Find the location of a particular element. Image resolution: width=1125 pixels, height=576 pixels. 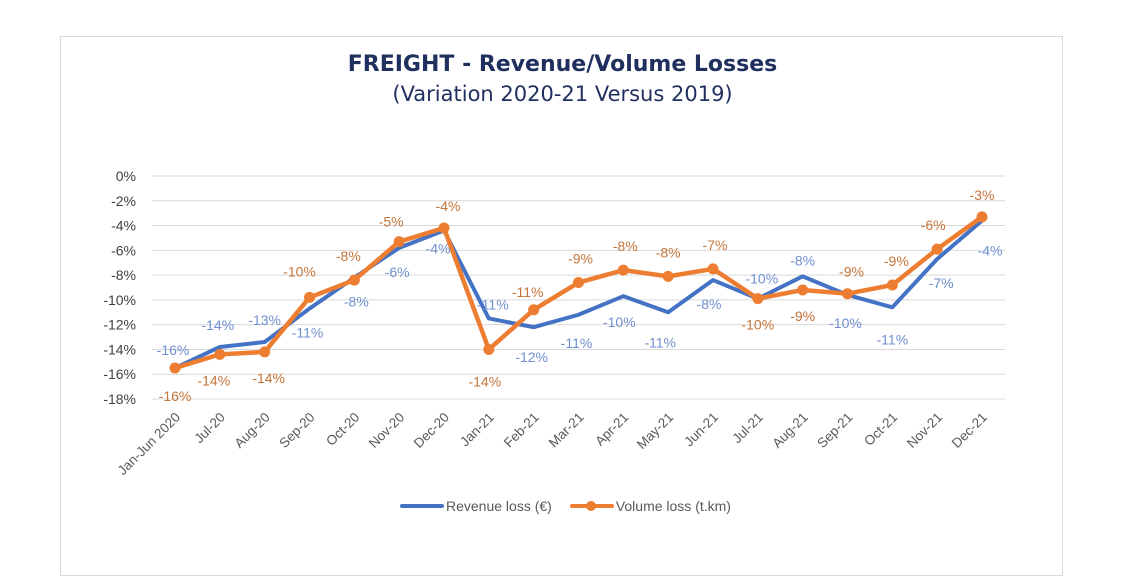

x-tick-label: Sep-20 is located at coordinates (296, 430).